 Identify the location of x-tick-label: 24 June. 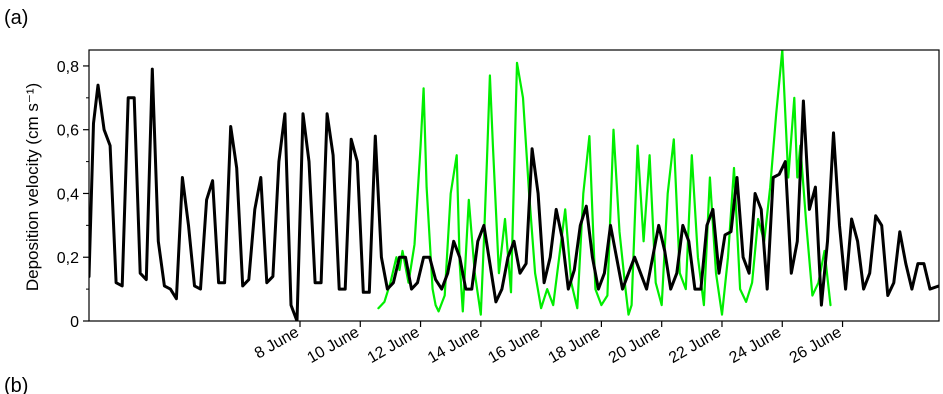
(755, 345).